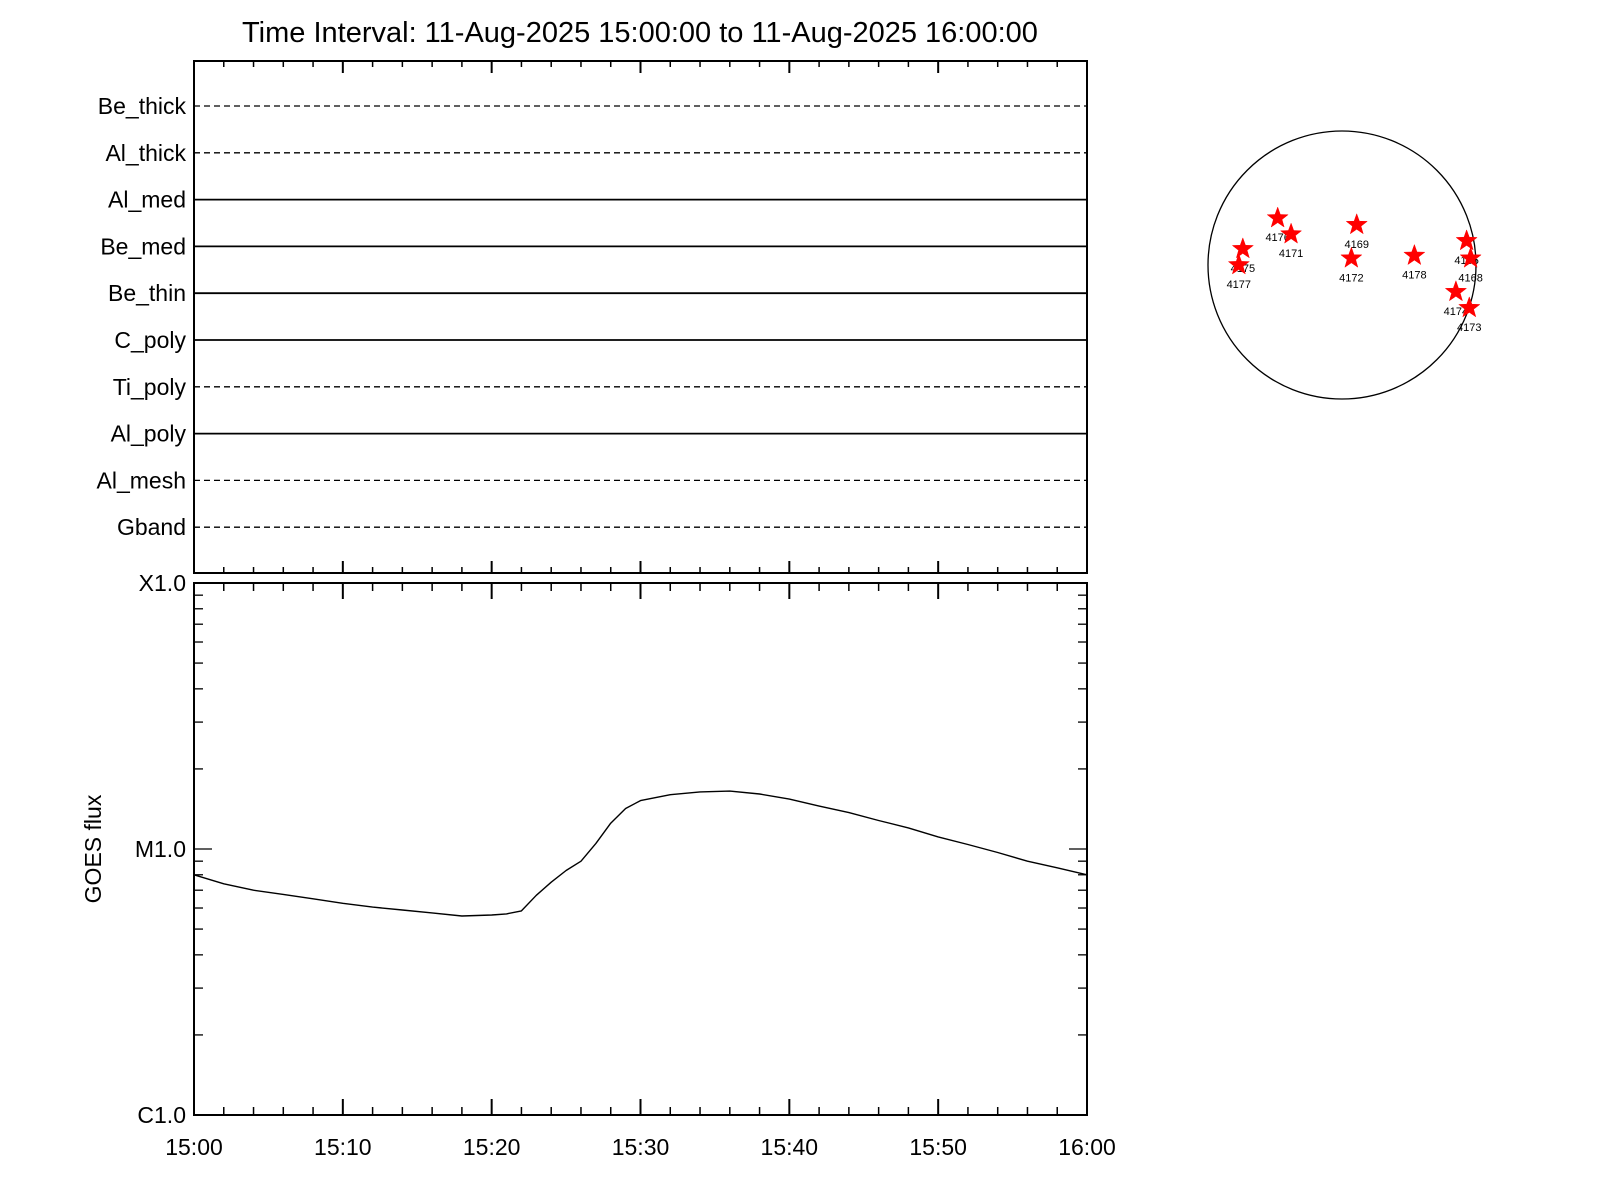 This screenshot has height=1200, width=1600. Describe the element at coordinates (145, 153) in the screenshot. I see `channel-label: Al_thick` at that location.